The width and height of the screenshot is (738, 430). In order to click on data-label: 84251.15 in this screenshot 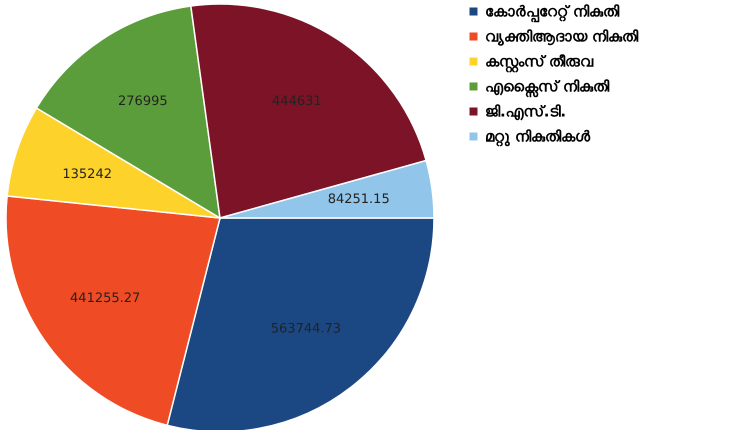, I will do `click(359, 200)`.